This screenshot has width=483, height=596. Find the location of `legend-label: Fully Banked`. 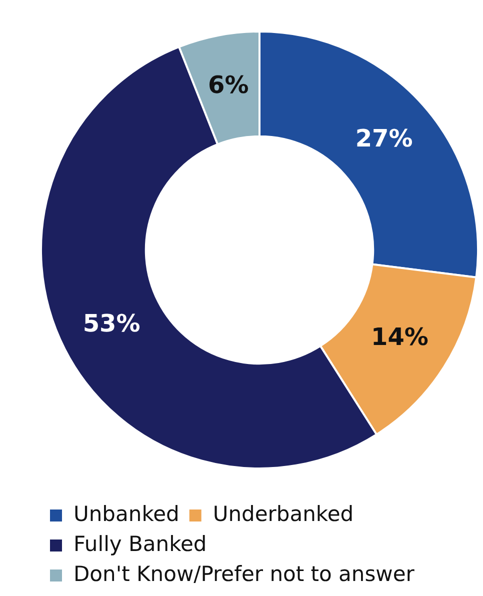

legend-label: Fully Banked is located at coordinates (140, 544).